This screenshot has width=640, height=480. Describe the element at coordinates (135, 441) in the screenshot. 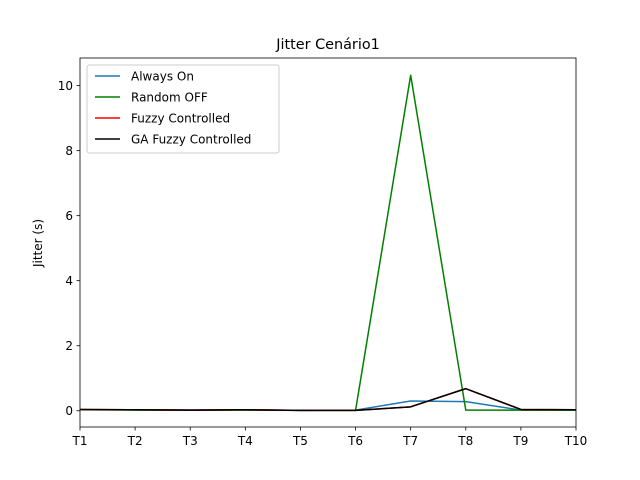

I see `x-tick-label: T2` at that location.